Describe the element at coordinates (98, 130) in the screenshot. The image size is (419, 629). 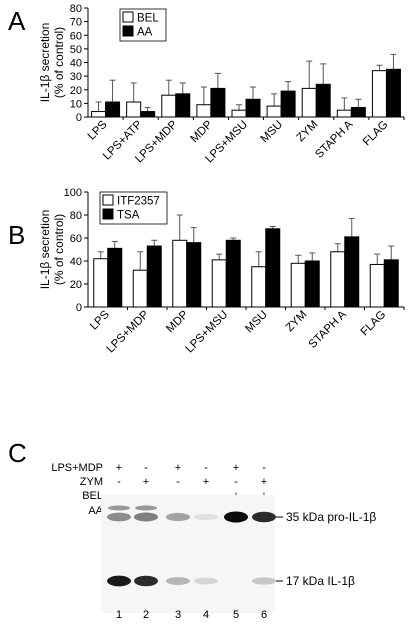
I see `category-label: LPS` at that location.